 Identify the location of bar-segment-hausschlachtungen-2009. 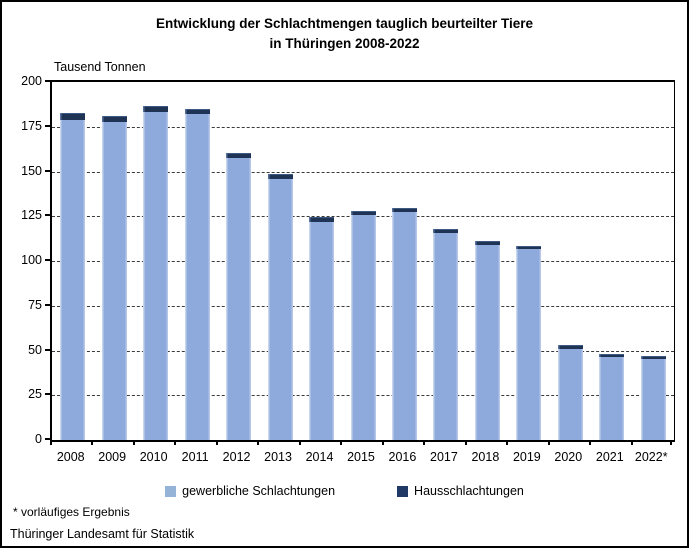
(114, 119).